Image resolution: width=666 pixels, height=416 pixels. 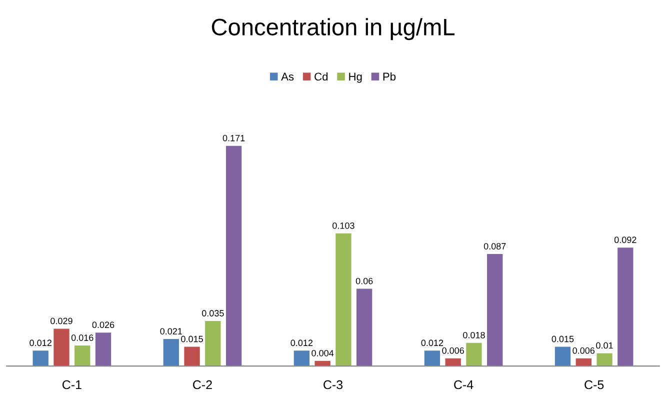 I want to click on data-label: 0.103, so click(x=343, y=225).